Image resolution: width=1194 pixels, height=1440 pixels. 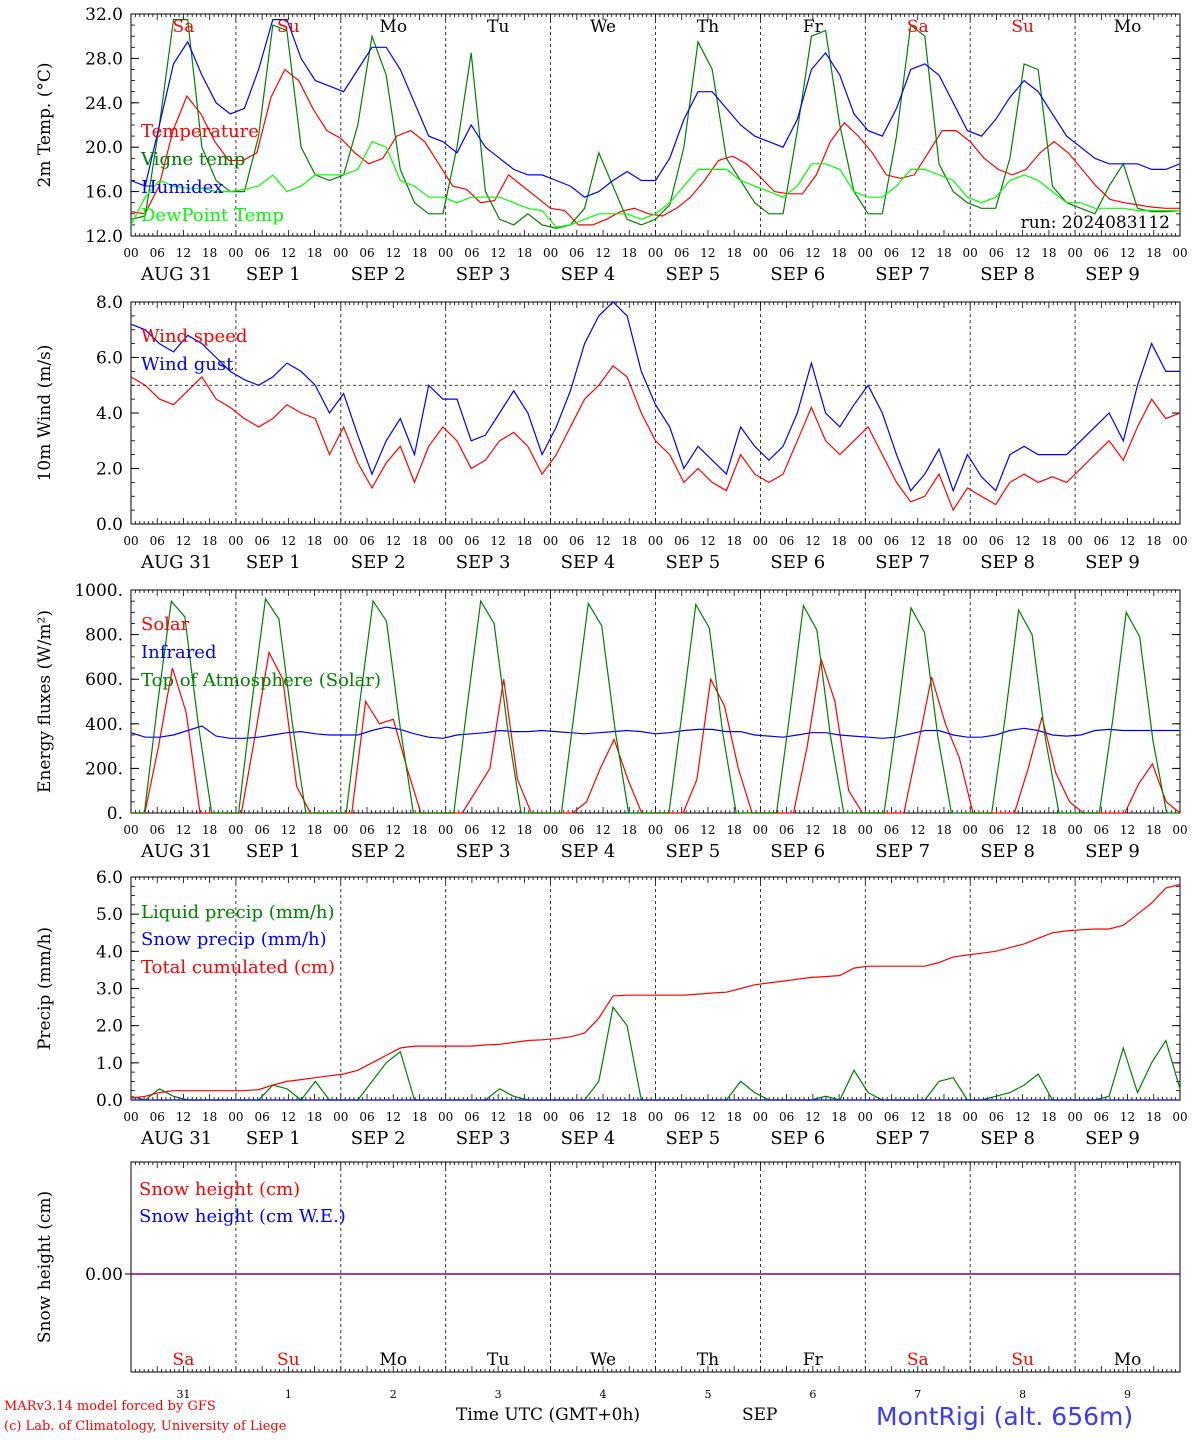 I want to click on weekday-label: Tu, so click(x=498, y=1360).